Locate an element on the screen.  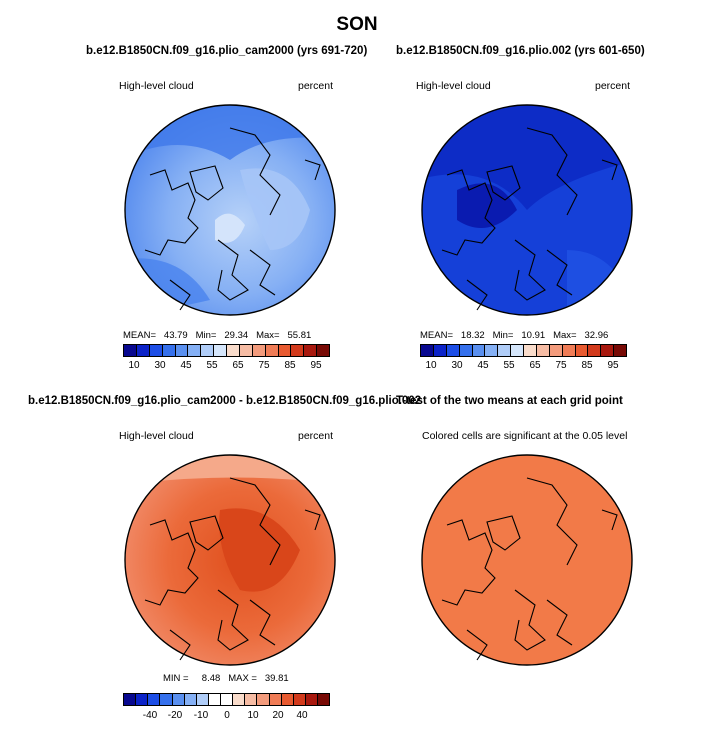
map-bottom-left is located at coordinates (230, 560).